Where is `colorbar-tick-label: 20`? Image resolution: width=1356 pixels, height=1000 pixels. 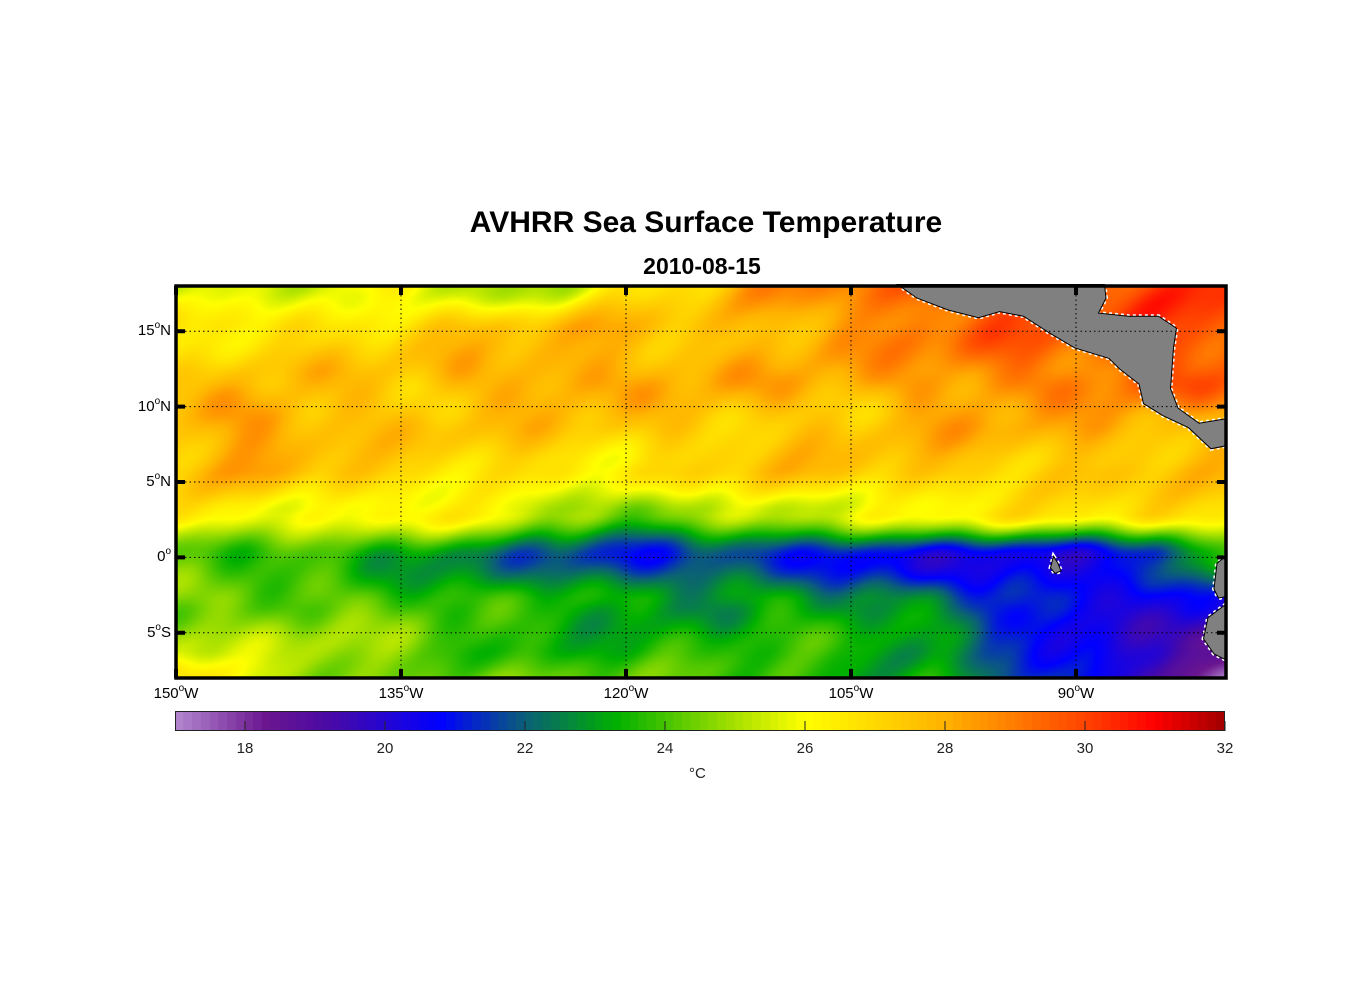 colorbar-tick-label: 20 is located at coordinates (385, 748).